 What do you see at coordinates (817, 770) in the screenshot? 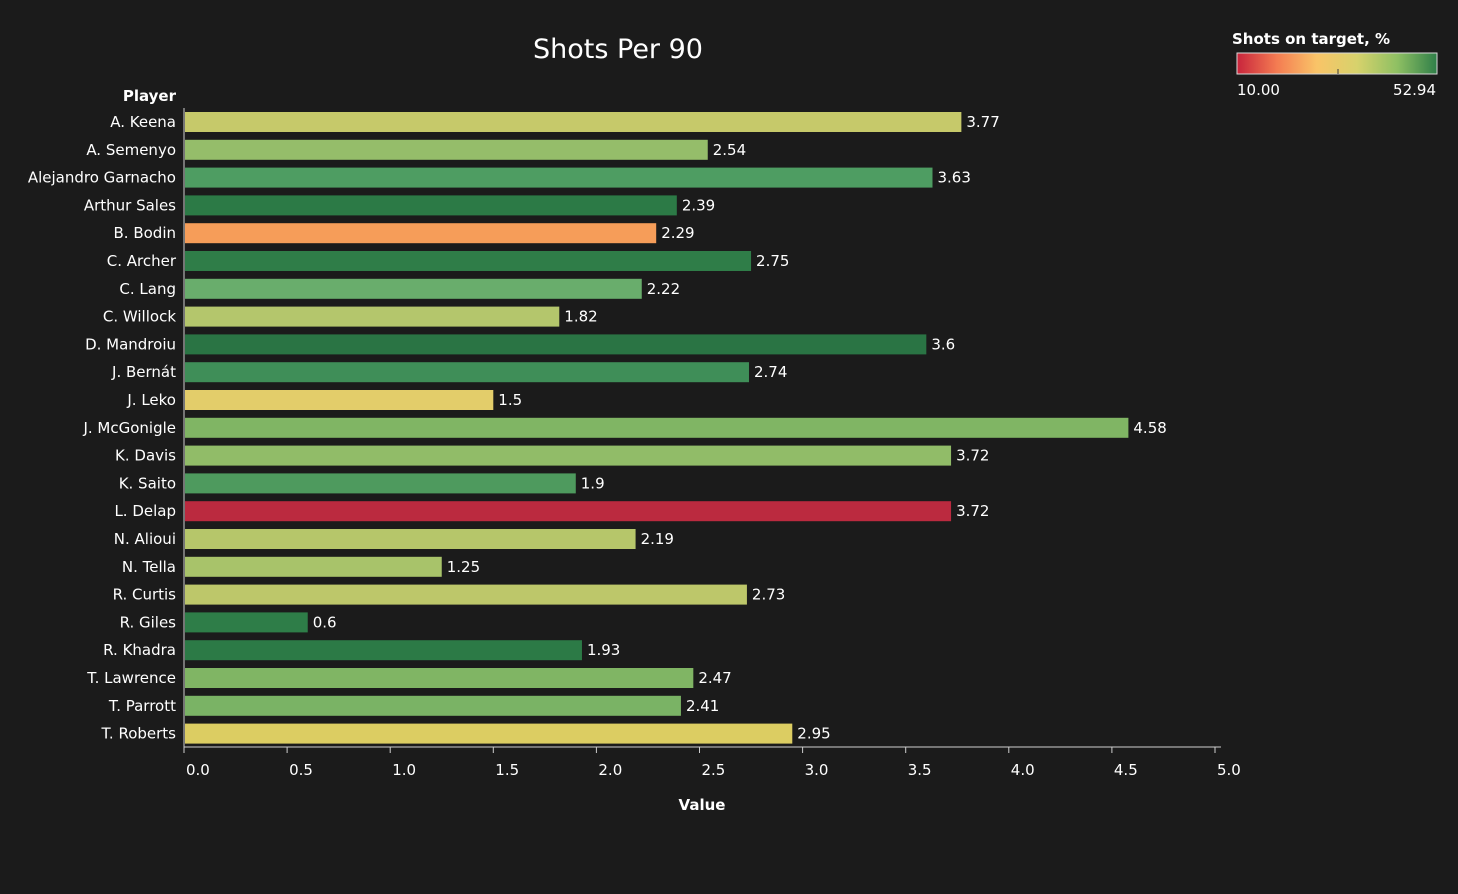
I see `x-tick-label: 3.0` at bounding box center [817, 770].